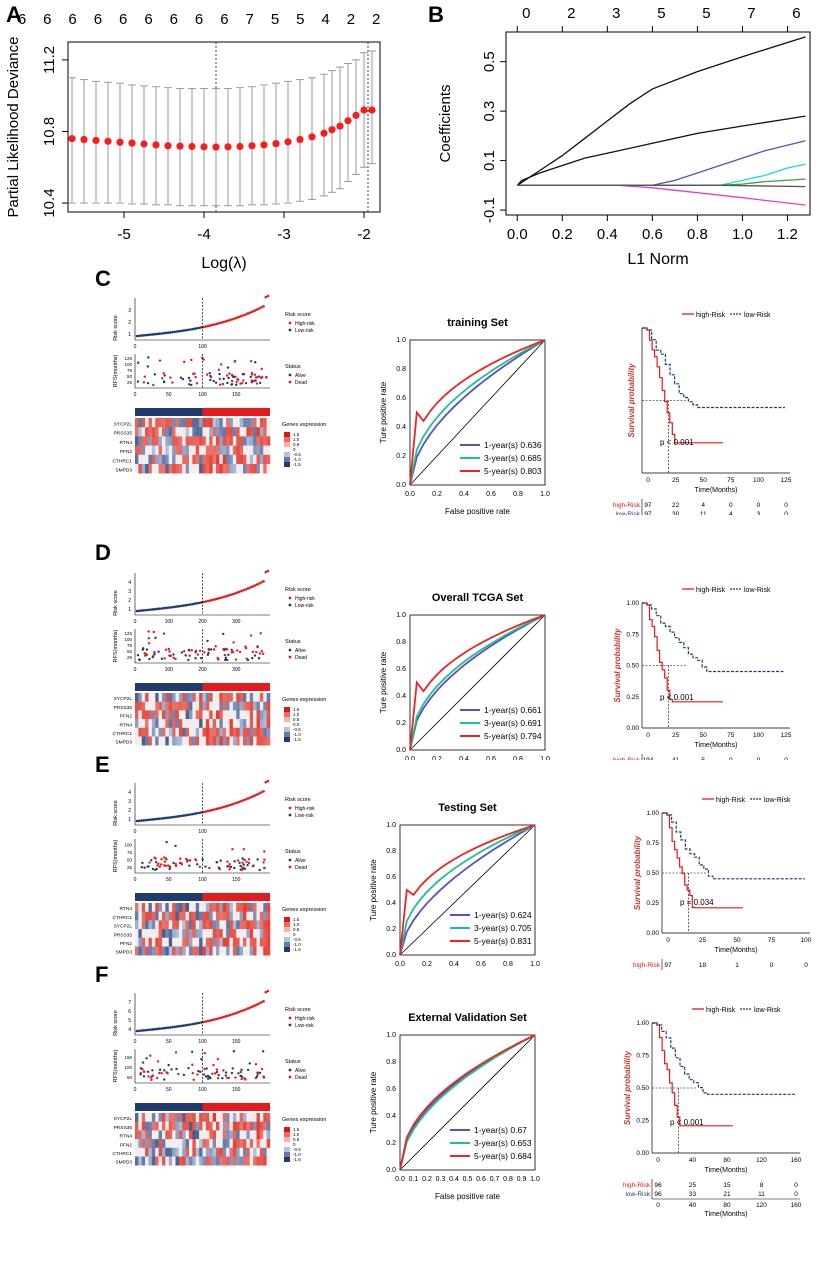 The image size is (823, 1263). What do you see at coordinates (693, 1194) in the screenshot?
I see `km-table-cell: 33` at bounding box center [693, 1194].